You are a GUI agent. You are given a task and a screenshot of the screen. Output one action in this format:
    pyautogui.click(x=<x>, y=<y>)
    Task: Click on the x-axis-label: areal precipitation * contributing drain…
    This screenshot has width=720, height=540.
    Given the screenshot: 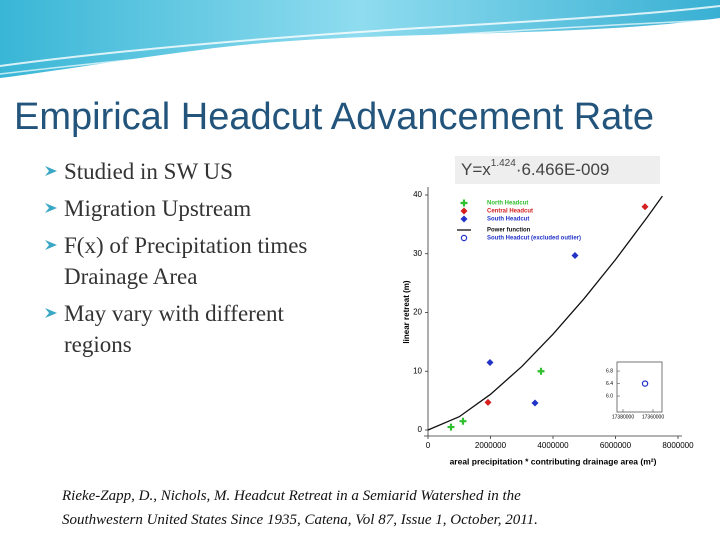 What is the action you would take?
    pyautogui.click(x=553, y=461)
    